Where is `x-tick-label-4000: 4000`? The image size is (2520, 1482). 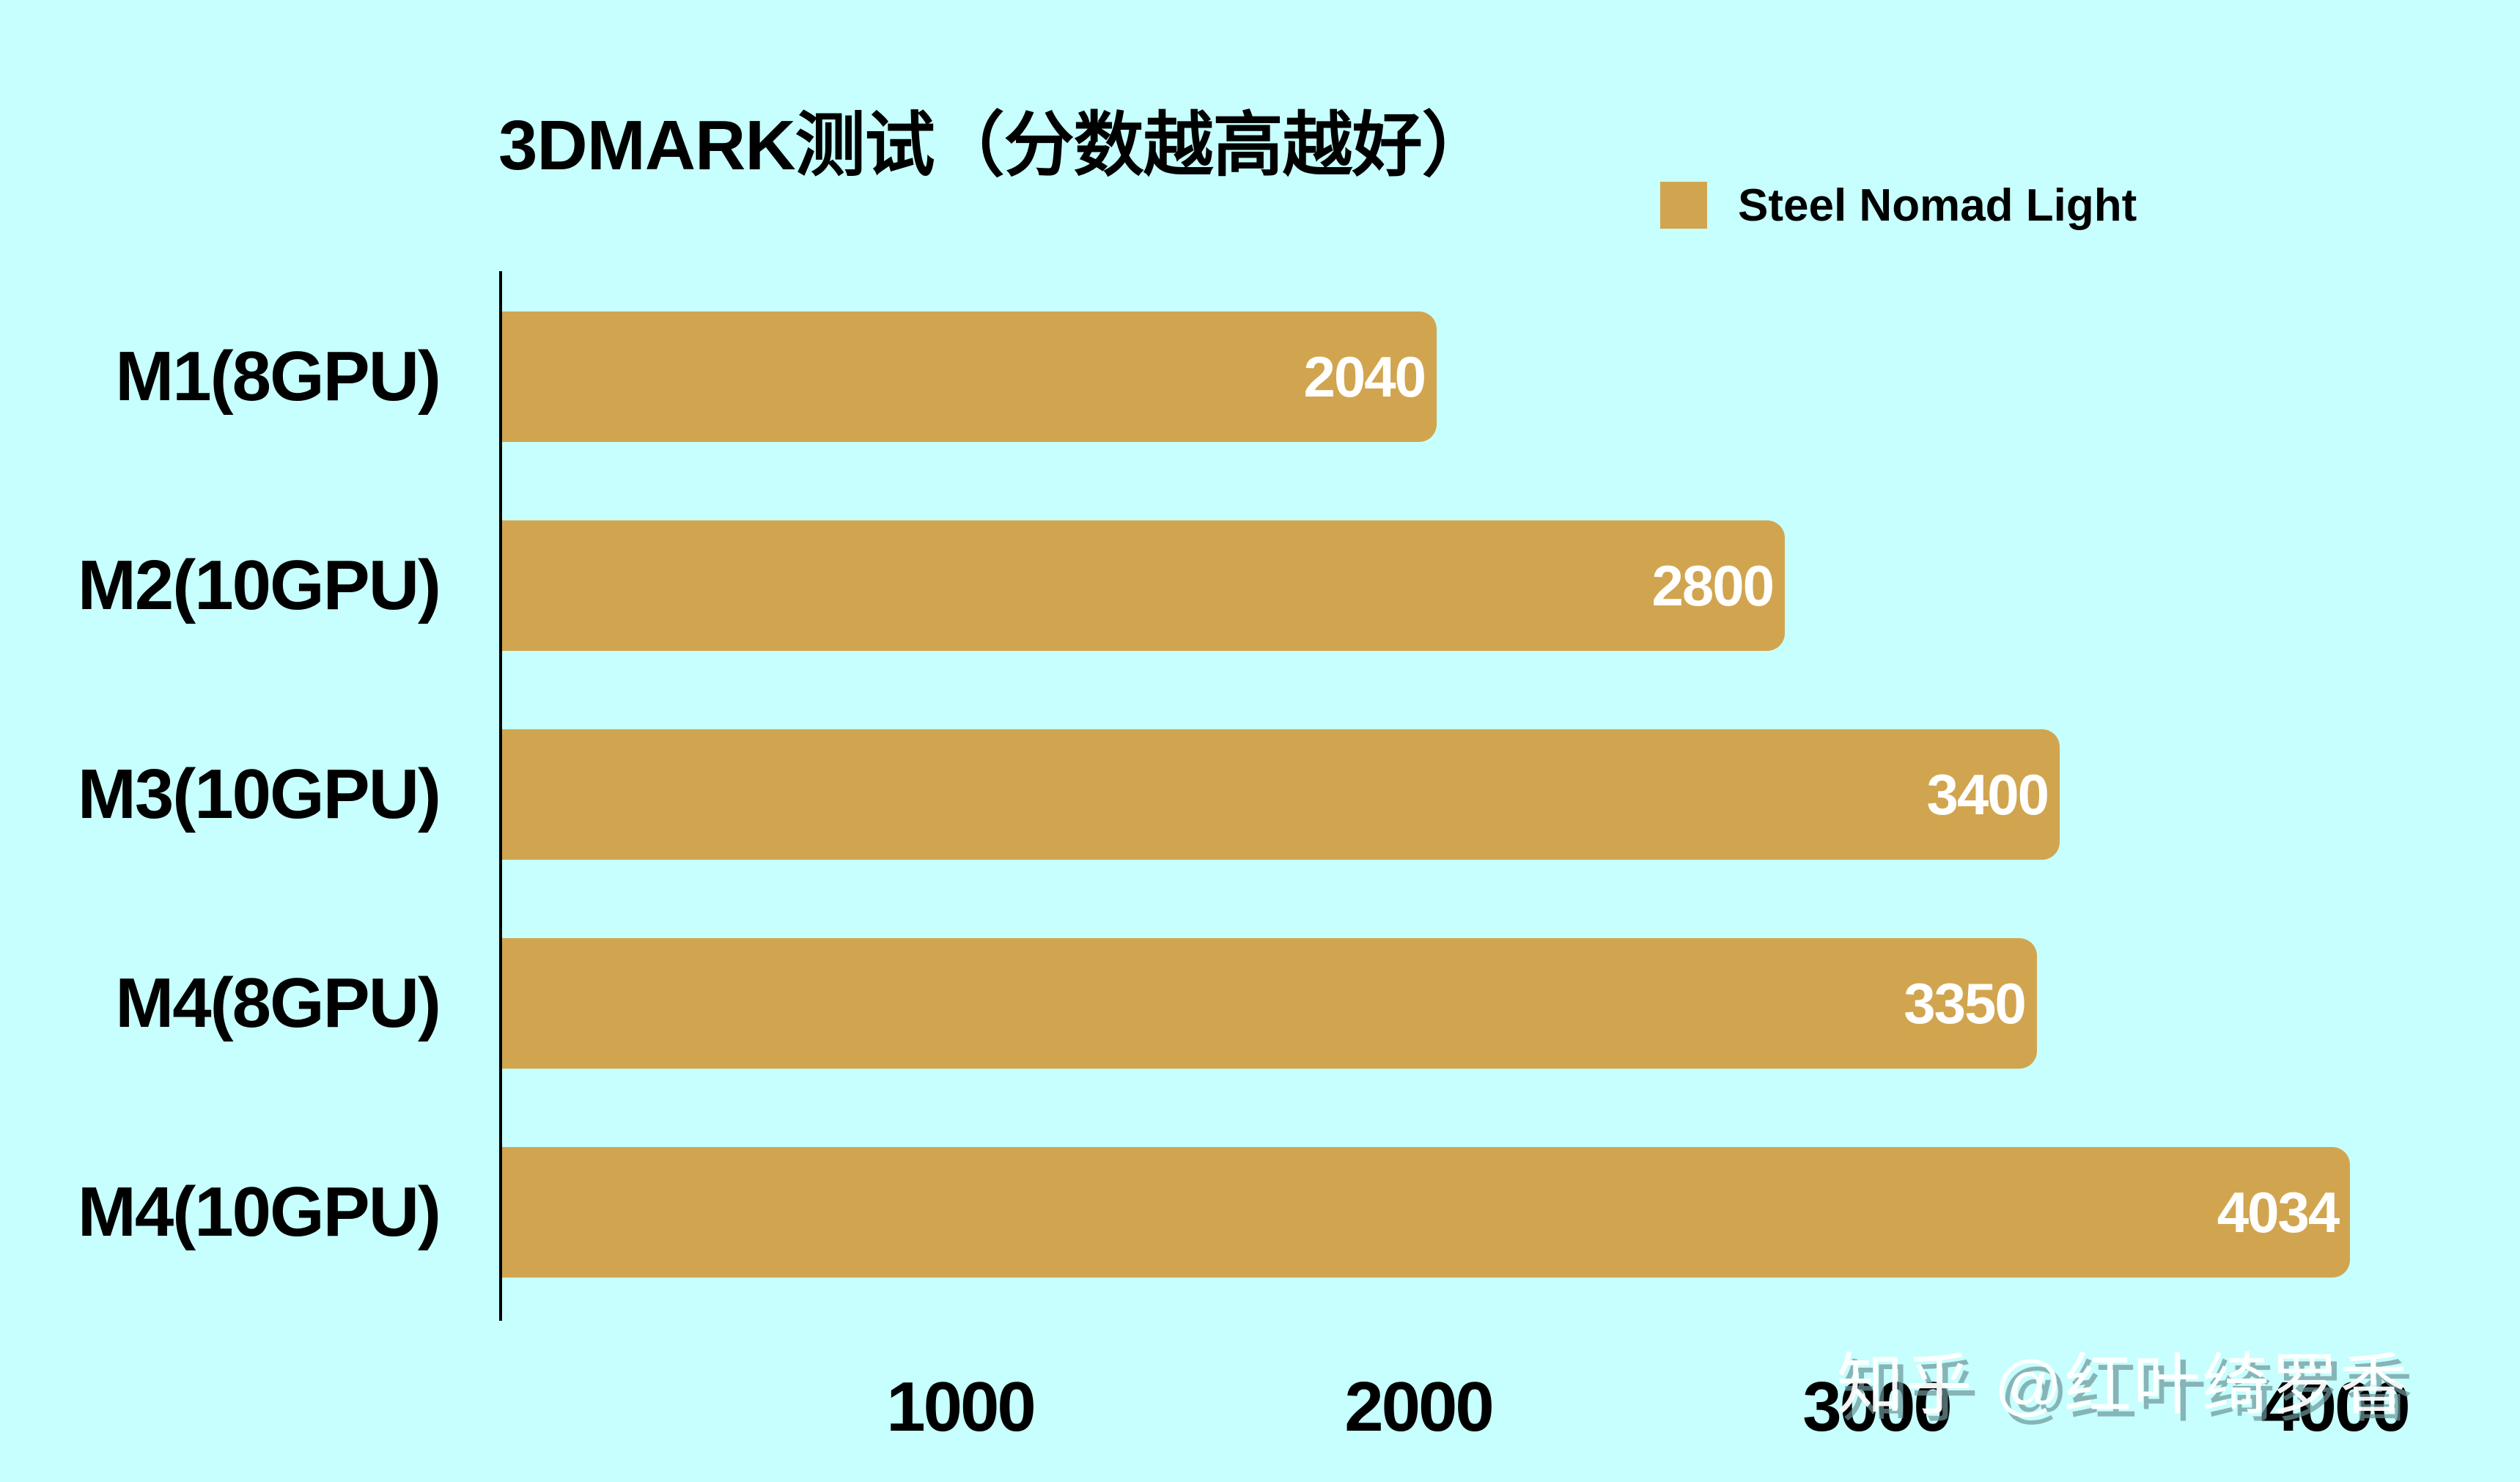 x-tick-label-4000: 4000 is located at coordinates (2336, 1407).